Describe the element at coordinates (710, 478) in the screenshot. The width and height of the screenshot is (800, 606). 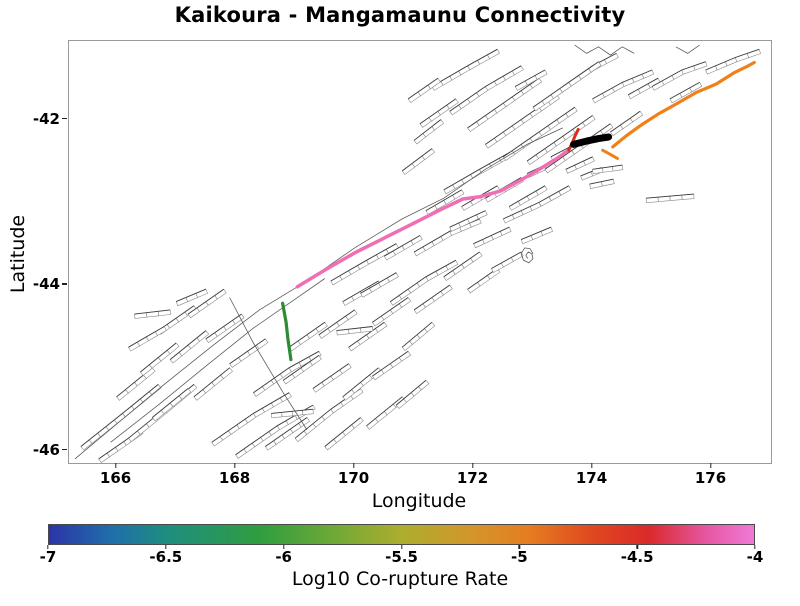
I see `x-tick-label: 176` at that location.